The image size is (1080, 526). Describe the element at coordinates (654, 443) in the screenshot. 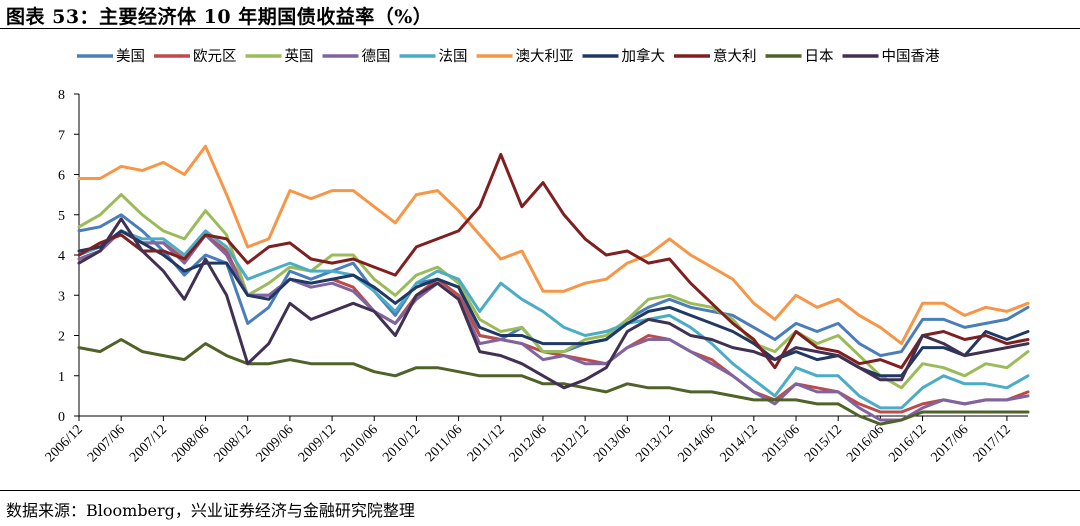

I see `x-tick-label: 2013/12` at that location.